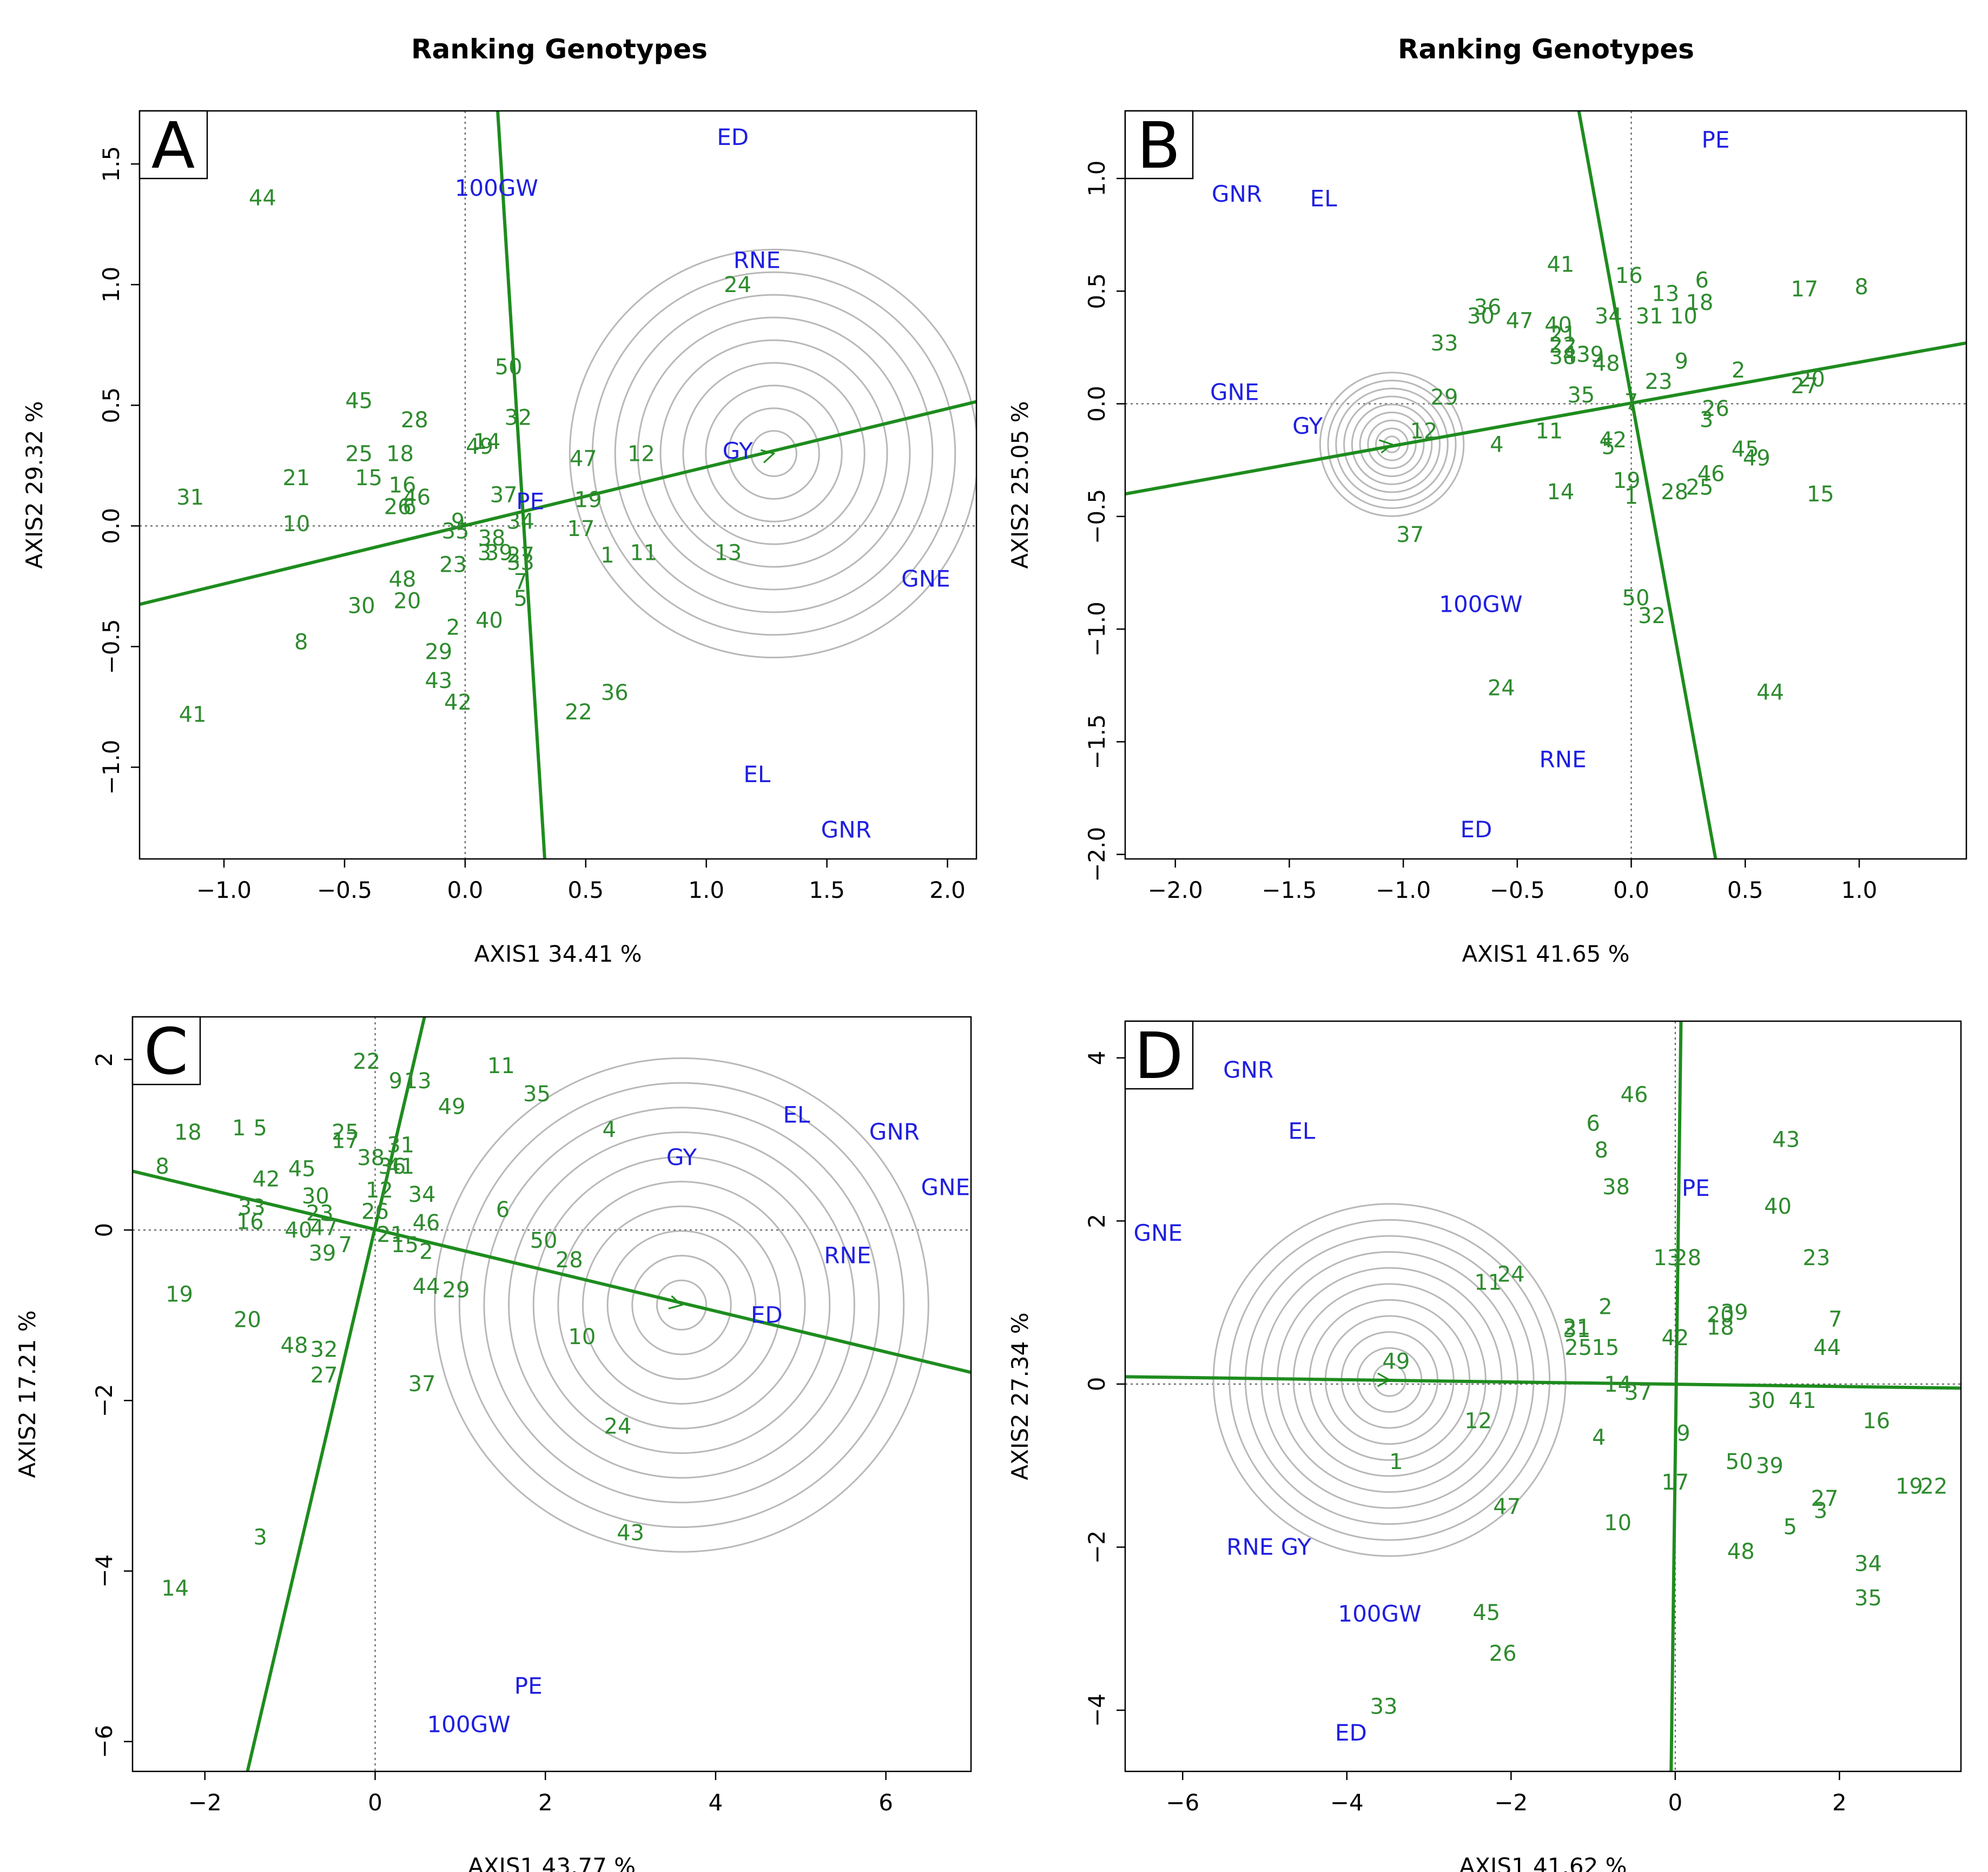  I want to click on genotype-label: 13, so click(1667, 1258).